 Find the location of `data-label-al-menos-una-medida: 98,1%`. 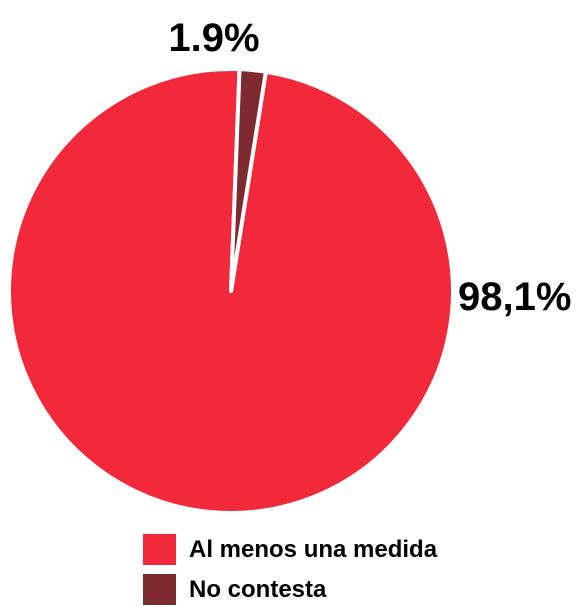

data-label-al-menos-una-medida: 98,1% is located at coordinates (514, 297).